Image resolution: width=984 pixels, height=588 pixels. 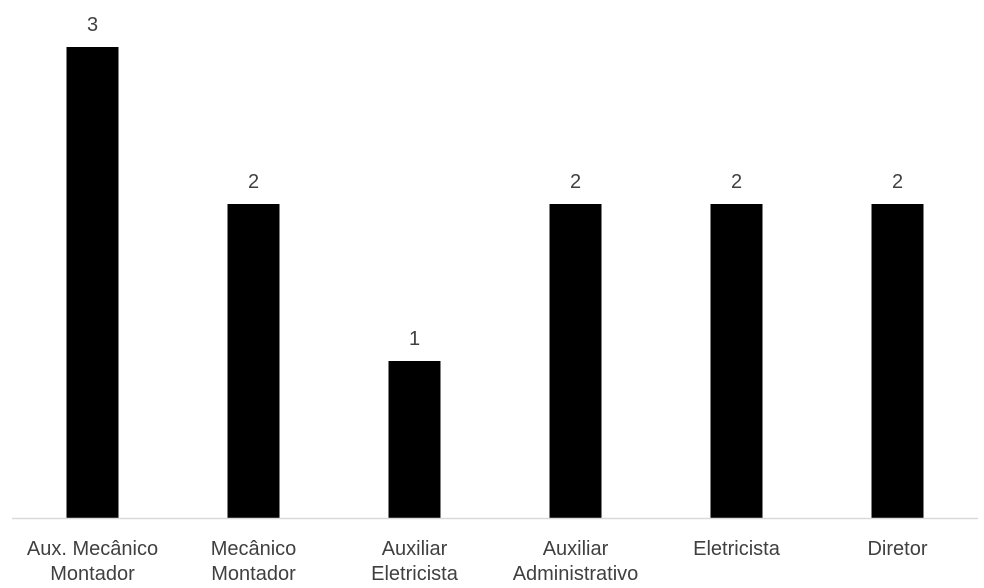 What do you see at coordinates (414, 339) in the screenshot?
I see `data-label-2: 1` at bounding box center [414, 339].